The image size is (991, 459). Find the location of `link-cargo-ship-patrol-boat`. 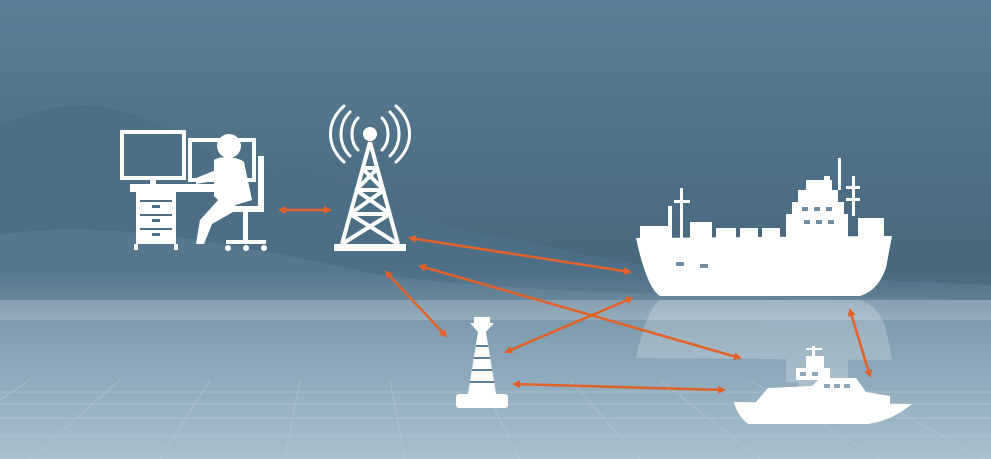

link-cargo-ship-patrol-boat is located at coordinates (860, 343).